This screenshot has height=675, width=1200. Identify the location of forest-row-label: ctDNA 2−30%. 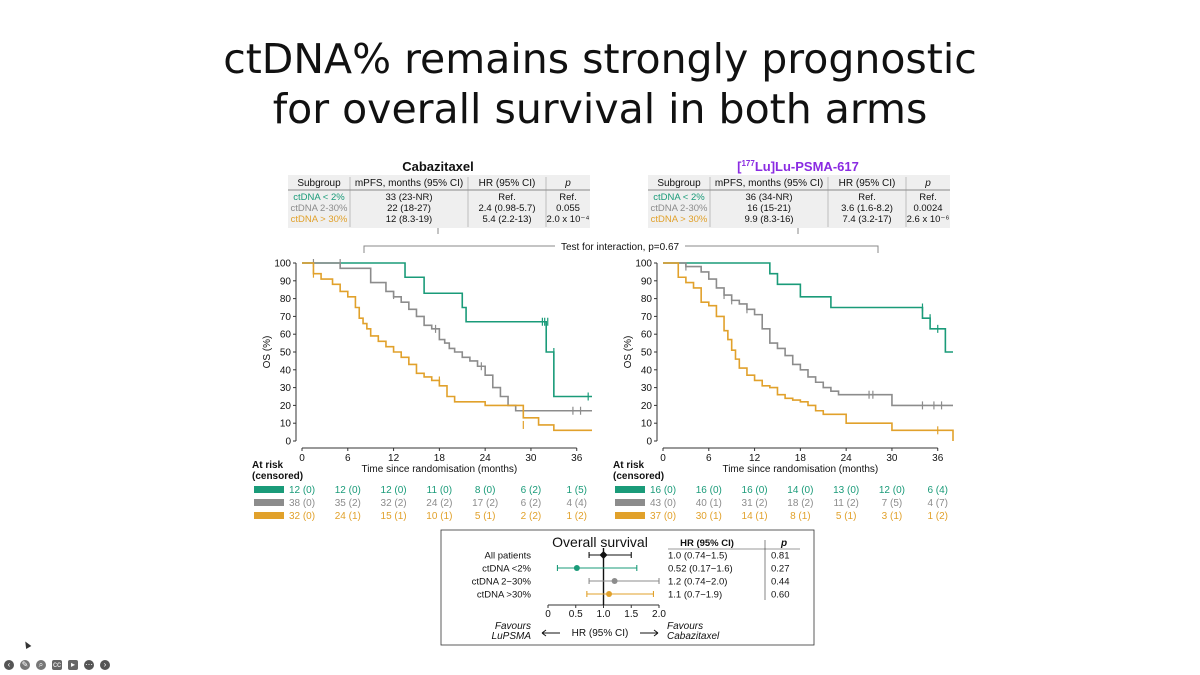
(502, 582).